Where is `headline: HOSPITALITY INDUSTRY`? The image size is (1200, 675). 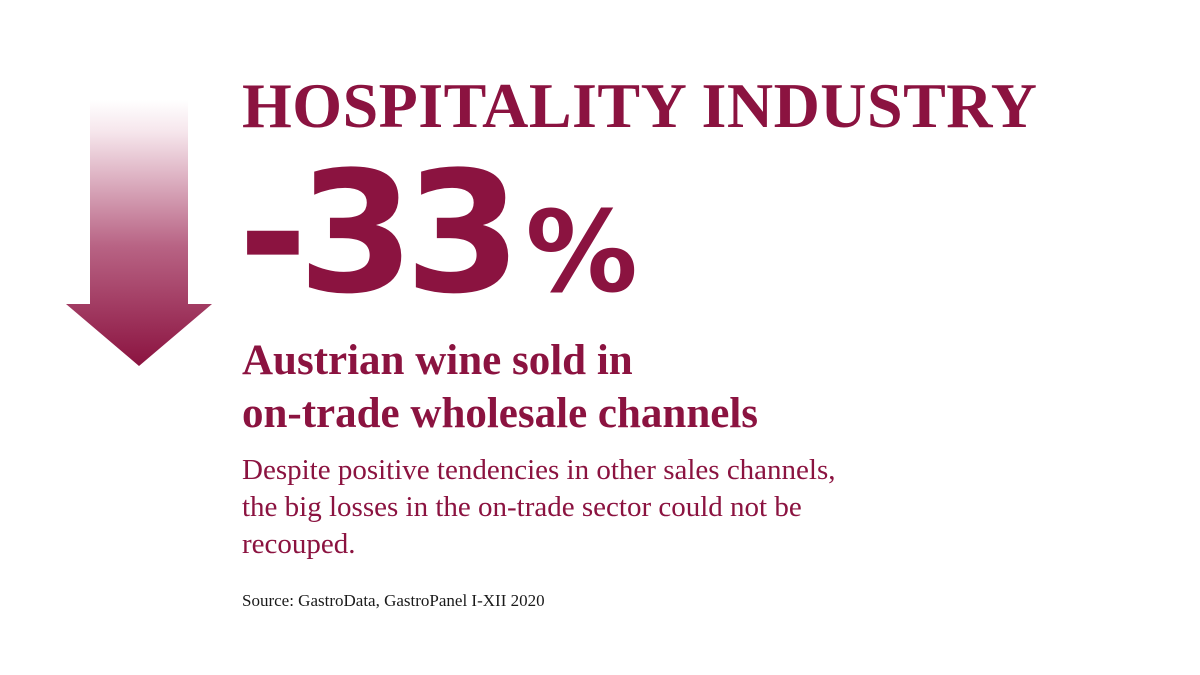 headline: HOSPITALITY INDUSTRY is located at coordinates (640, 105).